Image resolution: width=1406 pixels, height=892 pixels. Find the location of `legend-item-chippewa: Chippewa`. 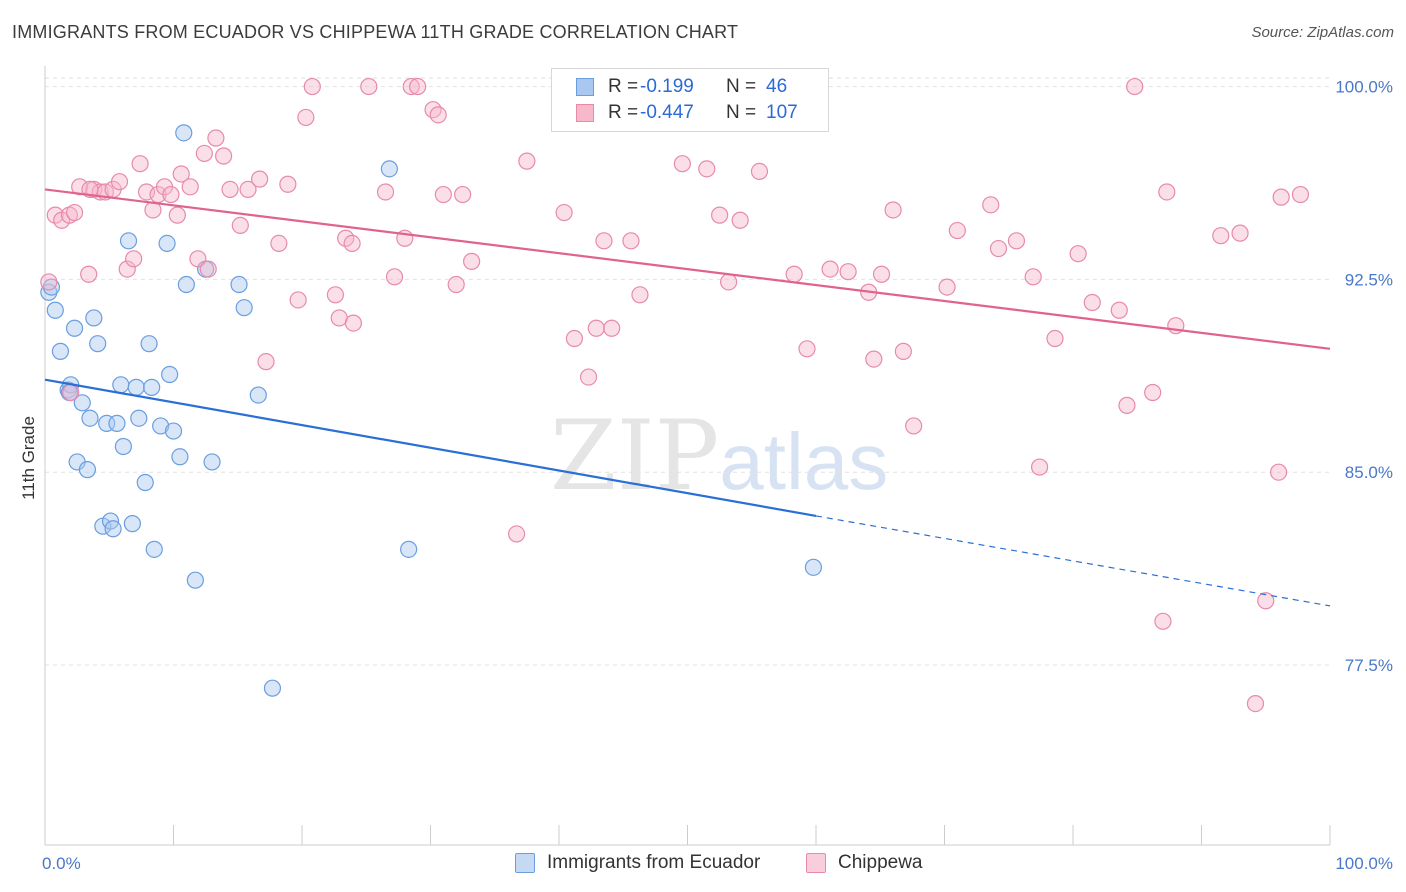

legend-item-chippewa: Chippewa is located at coordinates (864, 863).